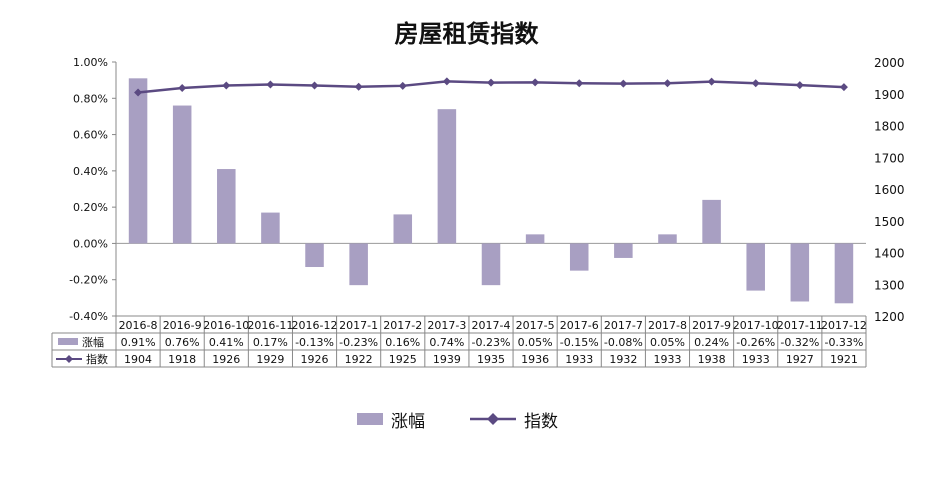  I want to click on y-left-tick-label: 0.60%, so click(90, 135).